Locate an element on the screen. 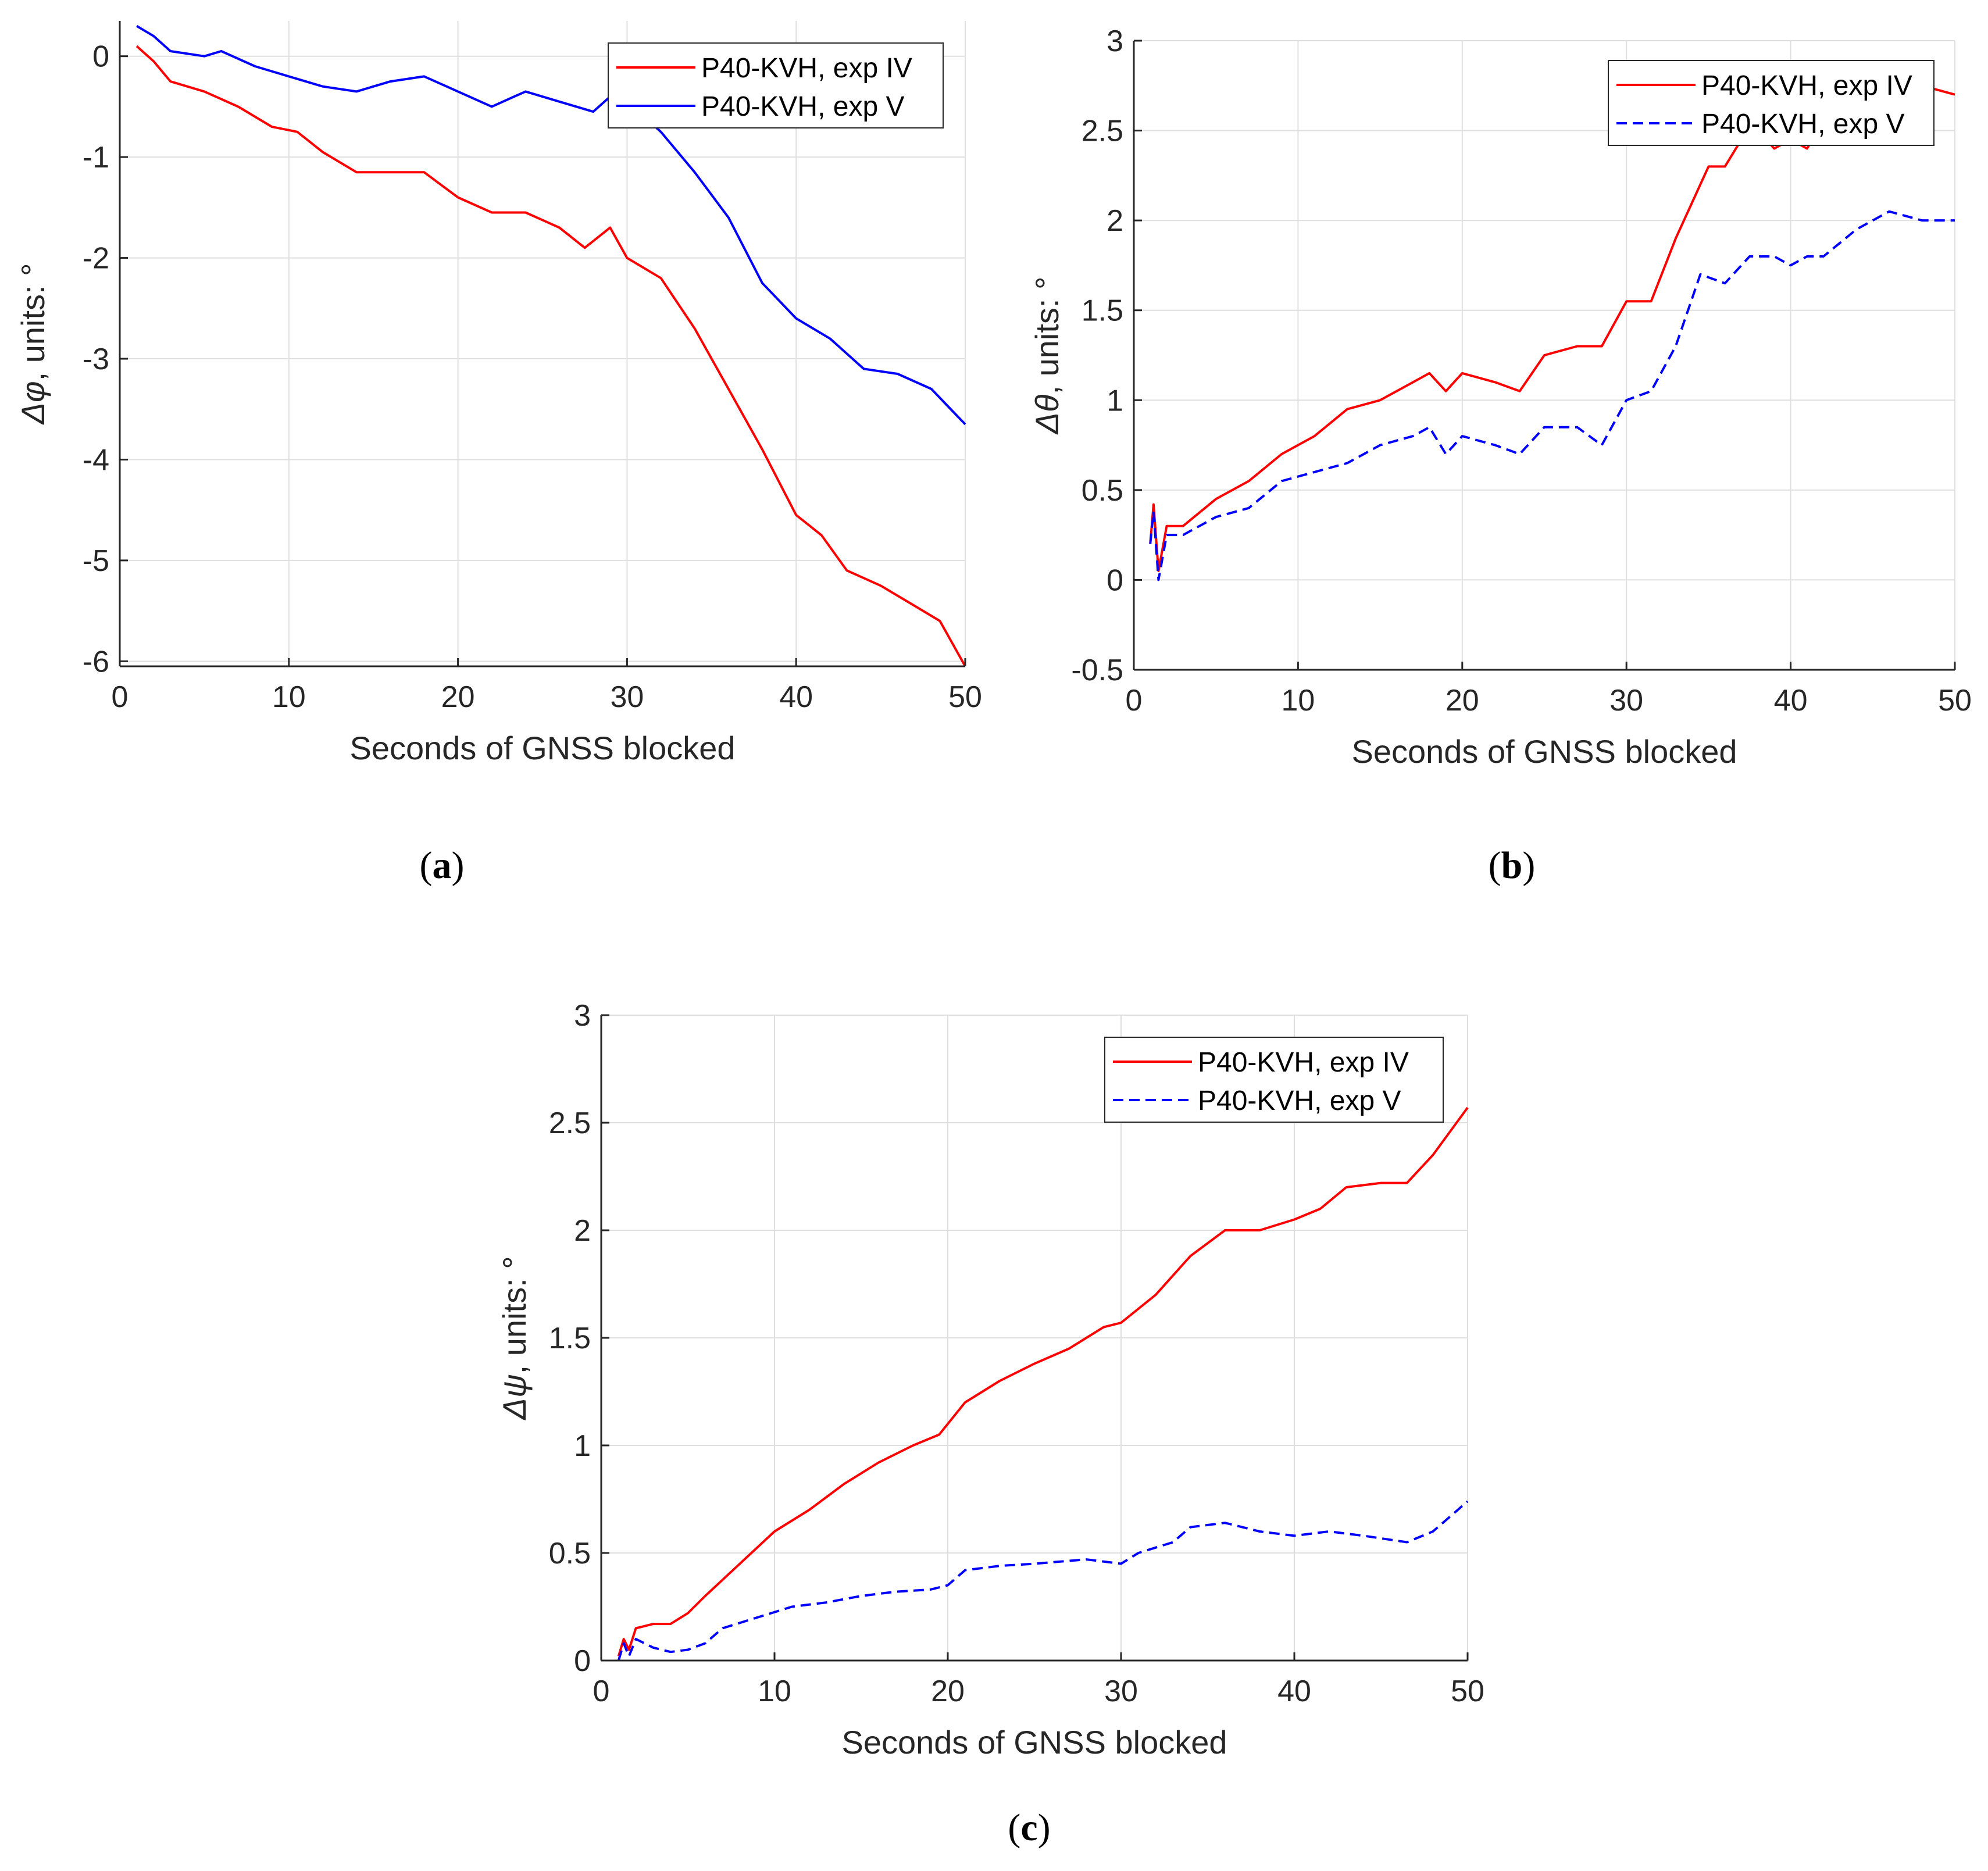  y-axis-label: Δφ, units: ° is located at coordinates (33, 344).